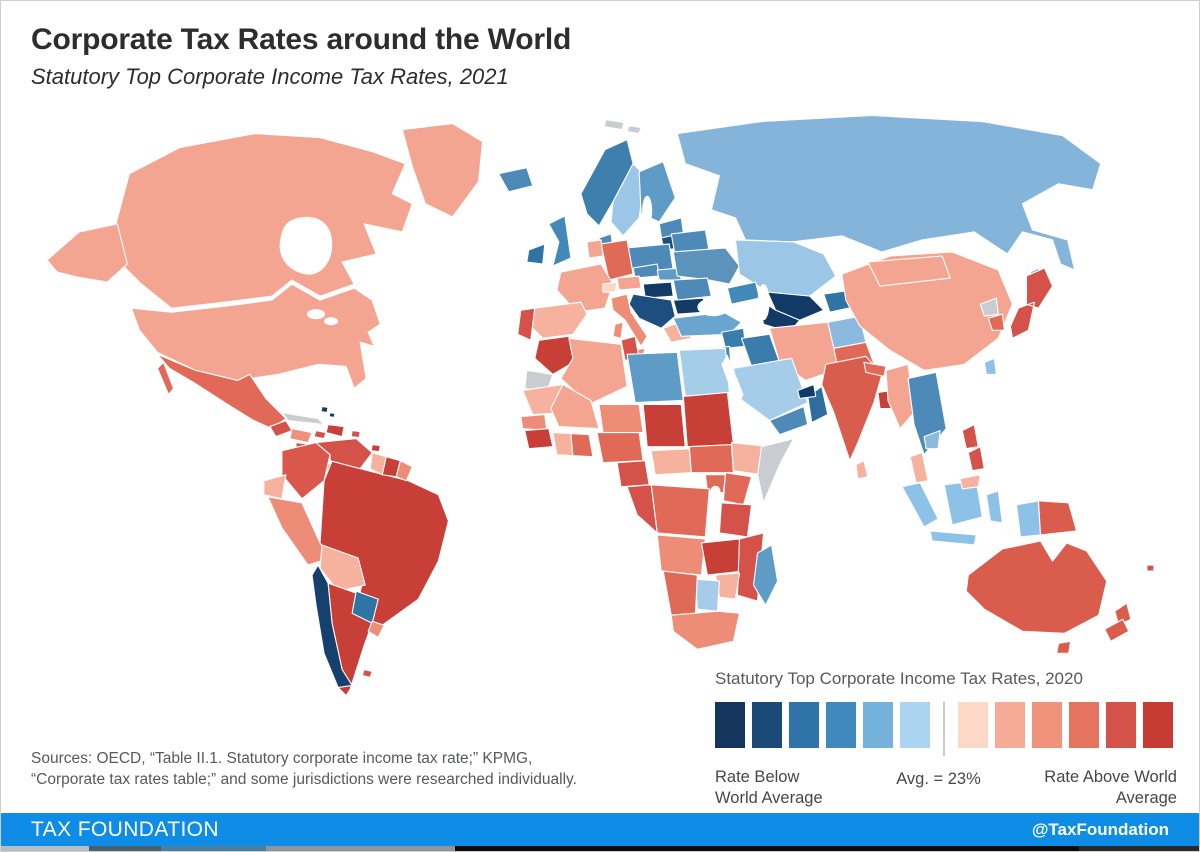  Describe the element at coordinates (1028, 519) in the screenshot. I see `region-west-papua` at that location.